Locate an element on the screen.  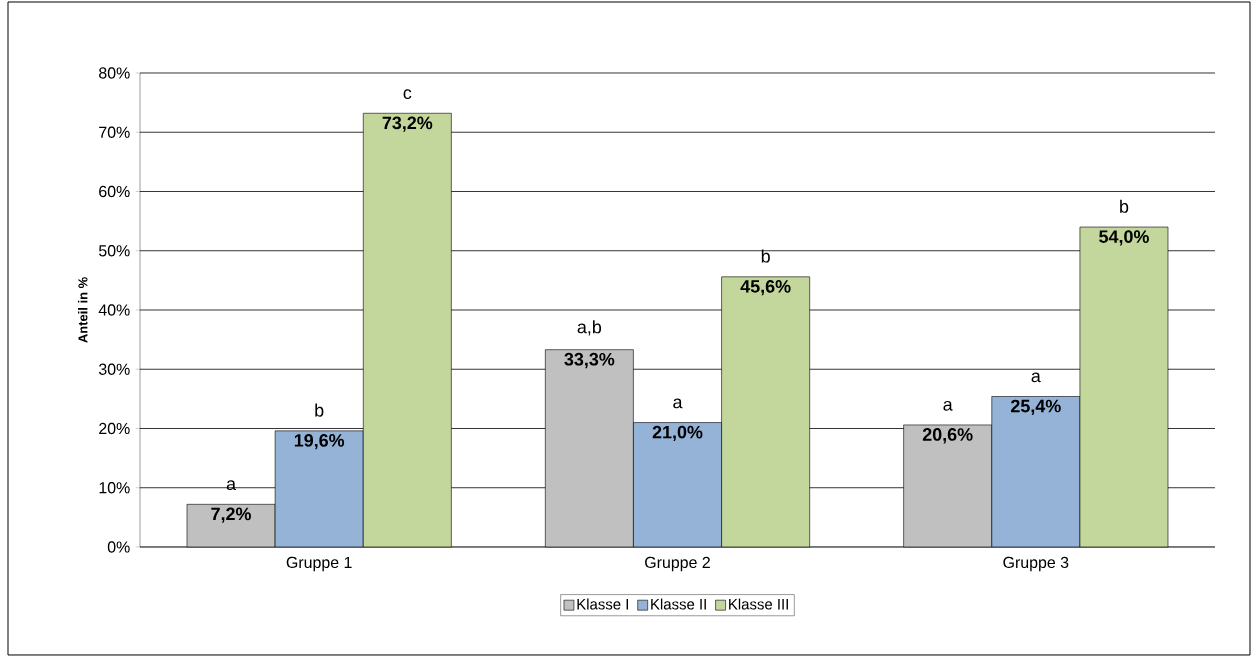
data-label: 45,6% is located at coordinates (765, 288).